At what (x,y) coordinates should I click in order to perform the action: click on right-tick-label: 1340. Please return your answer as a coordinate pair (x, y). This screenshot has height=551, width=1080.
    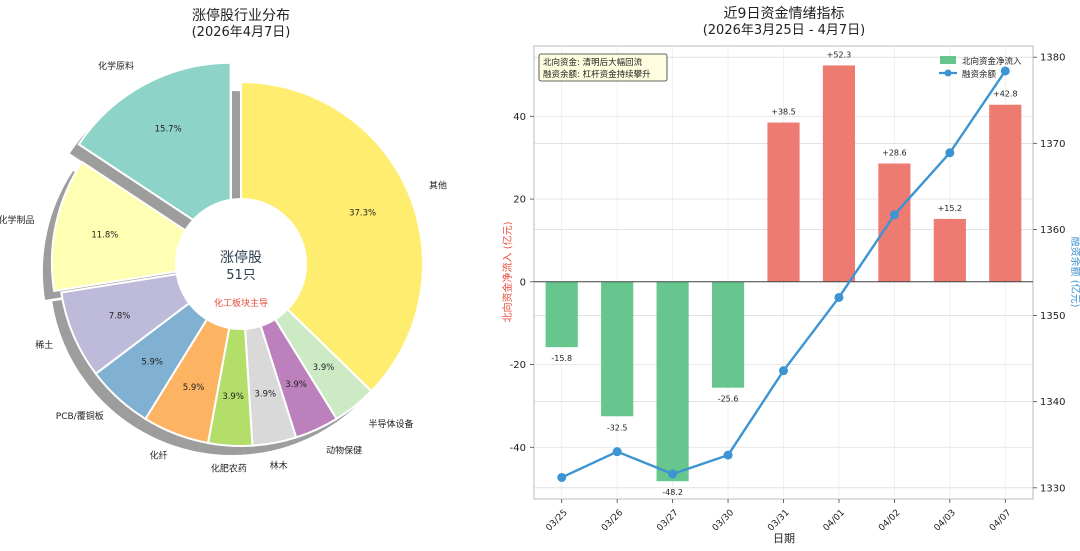
    Looking at the image, I should click on (1052, 402).